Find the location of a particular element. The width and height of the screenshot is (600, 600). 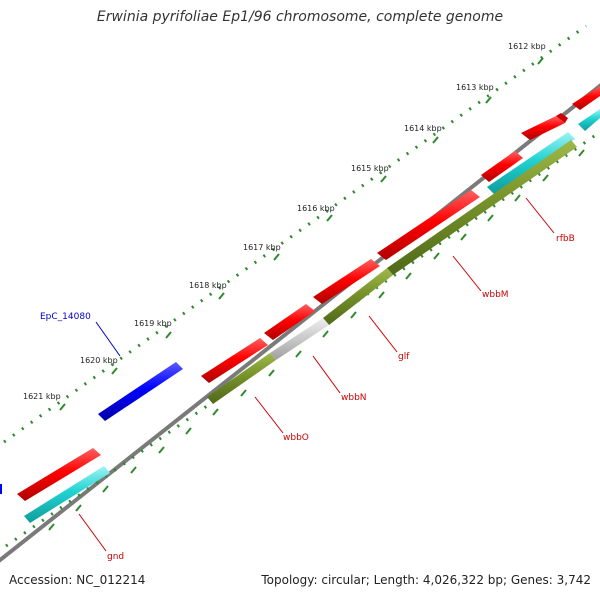

gene-label-wbbM: wbbM is located at coordinates (495, 295).